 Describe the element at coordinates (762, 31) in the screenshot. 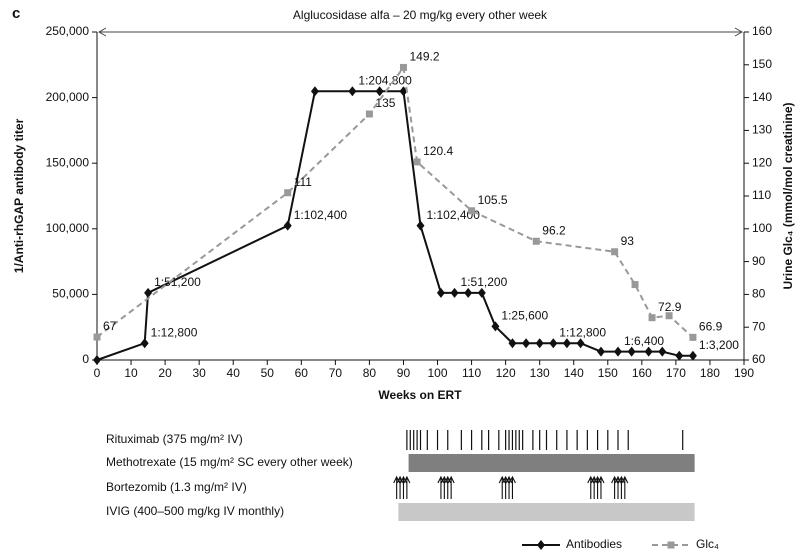

I see `y2-tick-label: 160` at that location.